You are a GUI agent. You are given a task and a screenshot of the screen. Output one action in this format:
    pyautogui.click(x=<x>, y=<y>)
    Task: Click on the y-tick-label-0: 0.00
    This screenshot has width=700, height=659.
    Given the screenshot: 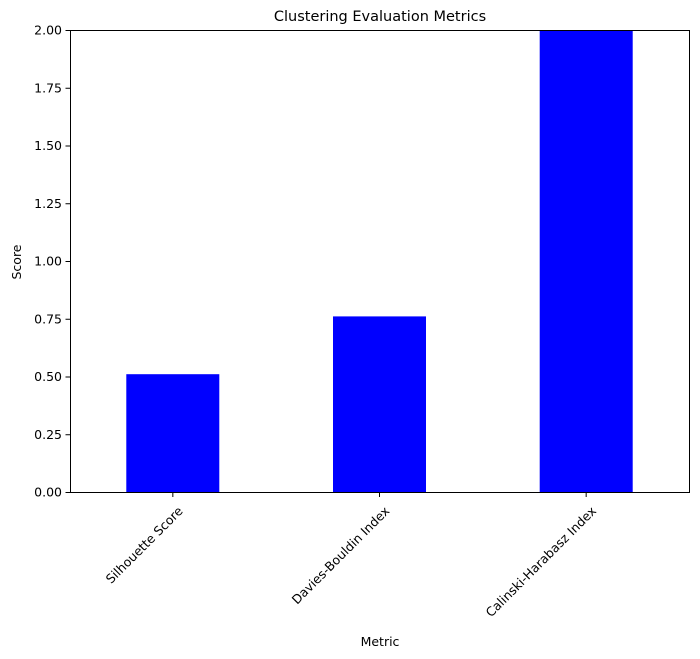 What is the action you would take?
    pyautogui.click(x=48, y=492)
    